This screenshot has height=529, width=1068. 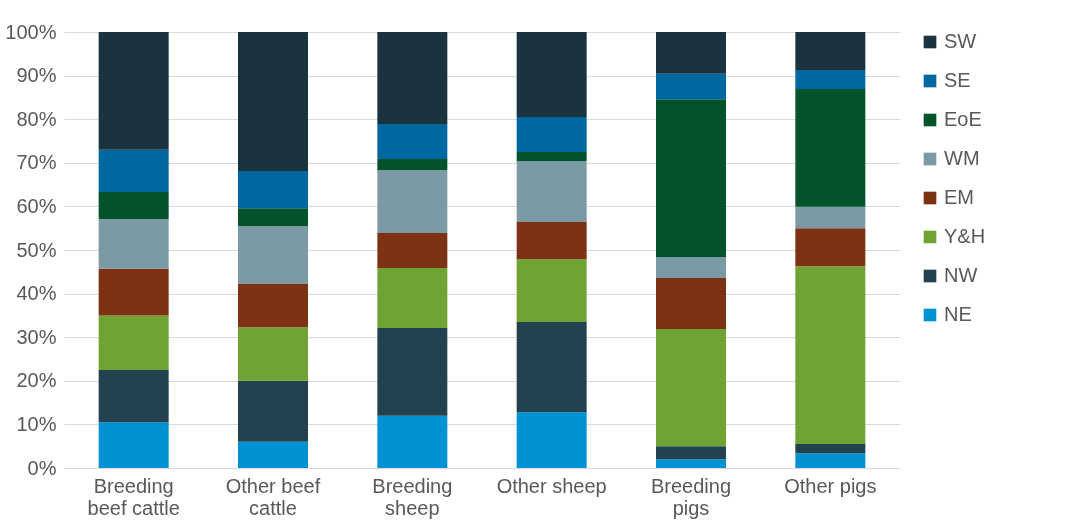 What do you see at coordinates (273, 496) in the screenshot?
I see `x-tick-label: Other beef cattle` at bounding box center [273, 496].